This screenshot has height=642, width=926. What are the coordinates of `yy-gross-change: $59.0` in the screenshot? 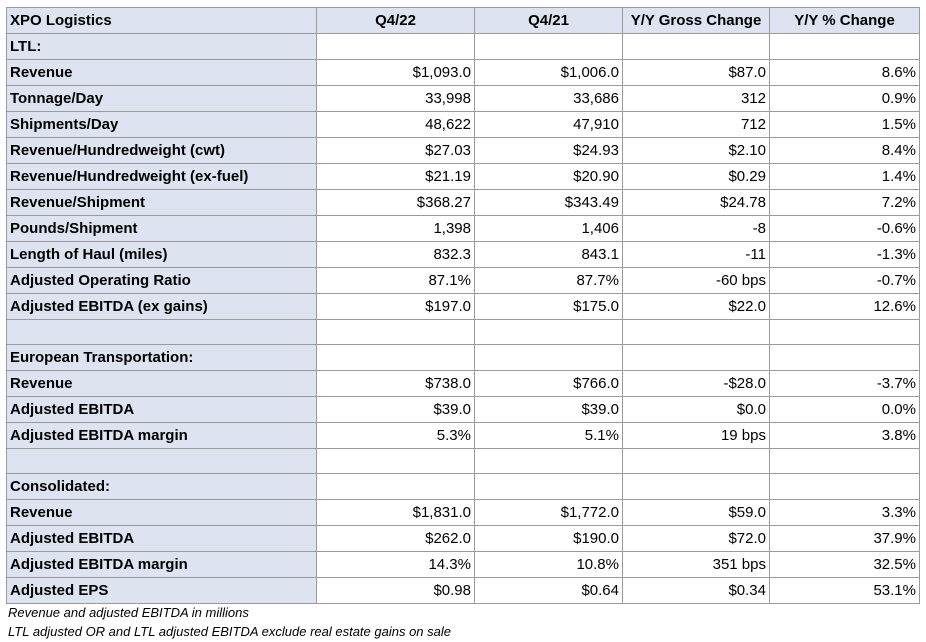 It's located at (696, 512).